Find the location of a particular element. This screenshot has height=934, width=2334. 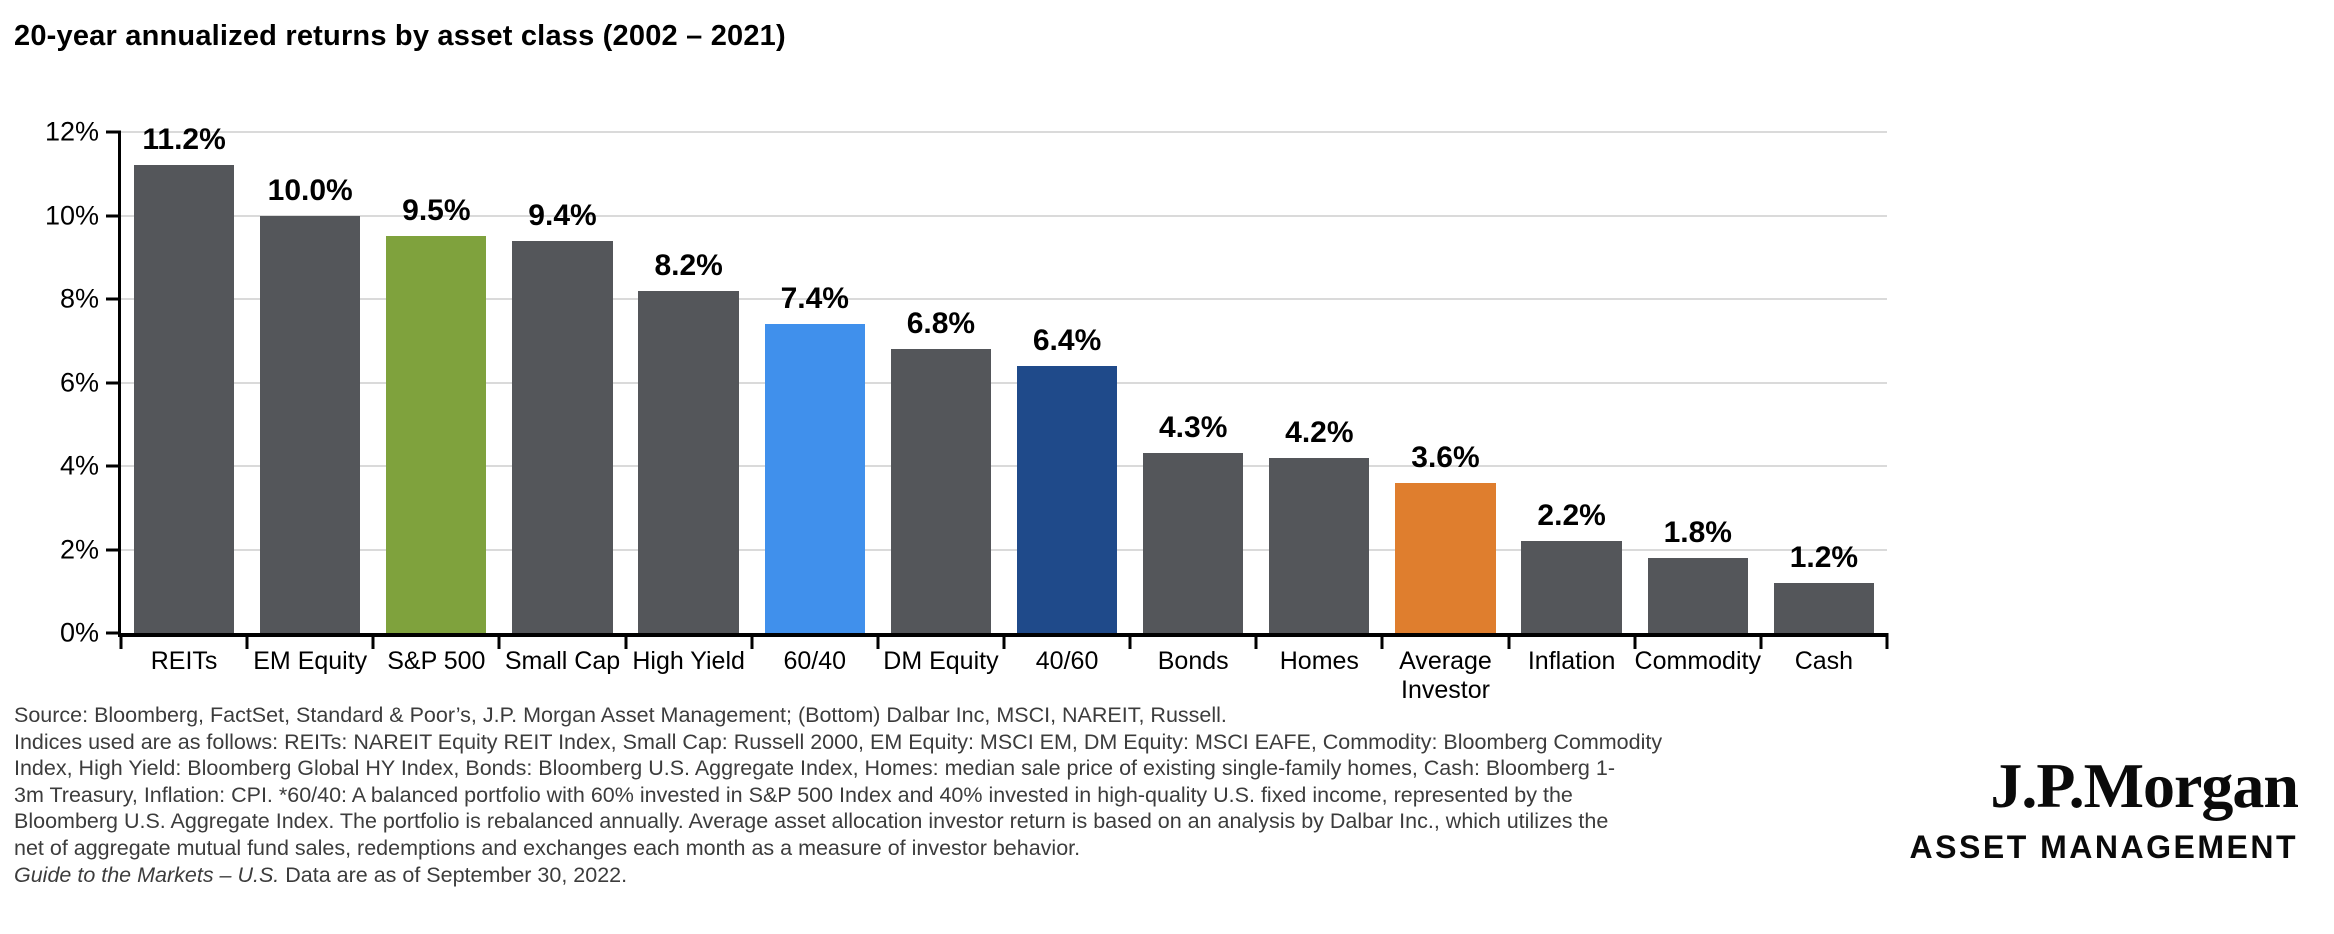

y-axis-label: 0% is located at coordinates (79, 632).